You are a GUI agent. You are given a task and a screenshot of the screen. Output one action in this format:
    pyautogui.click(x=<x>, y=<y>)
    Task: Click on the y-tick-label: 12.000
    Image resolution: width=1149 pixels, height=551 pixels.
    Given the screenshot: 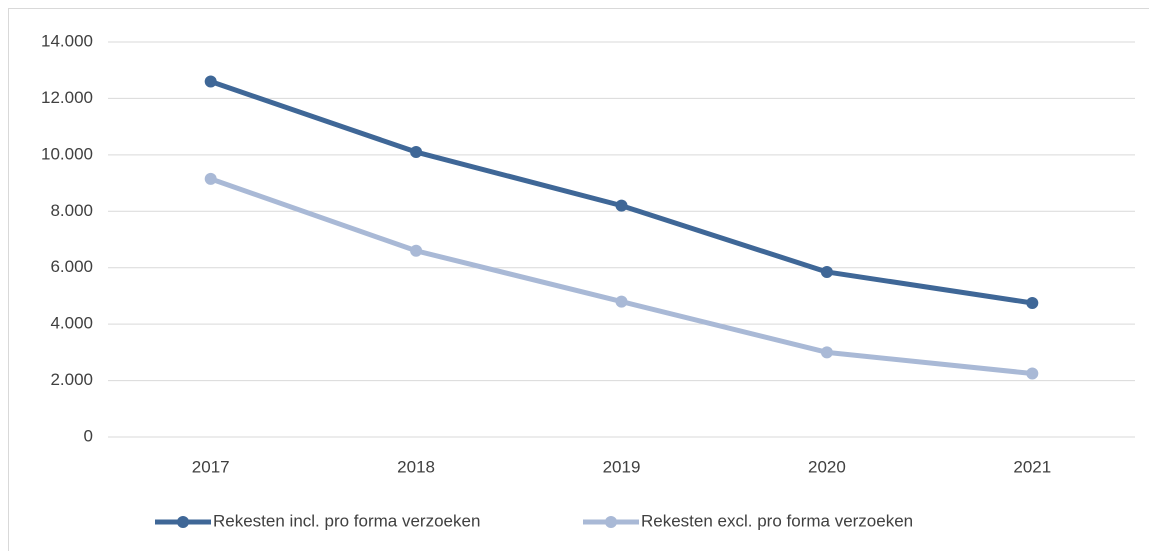 What is the action you would take?
    pyautogui.click(x=67, y=97)
    